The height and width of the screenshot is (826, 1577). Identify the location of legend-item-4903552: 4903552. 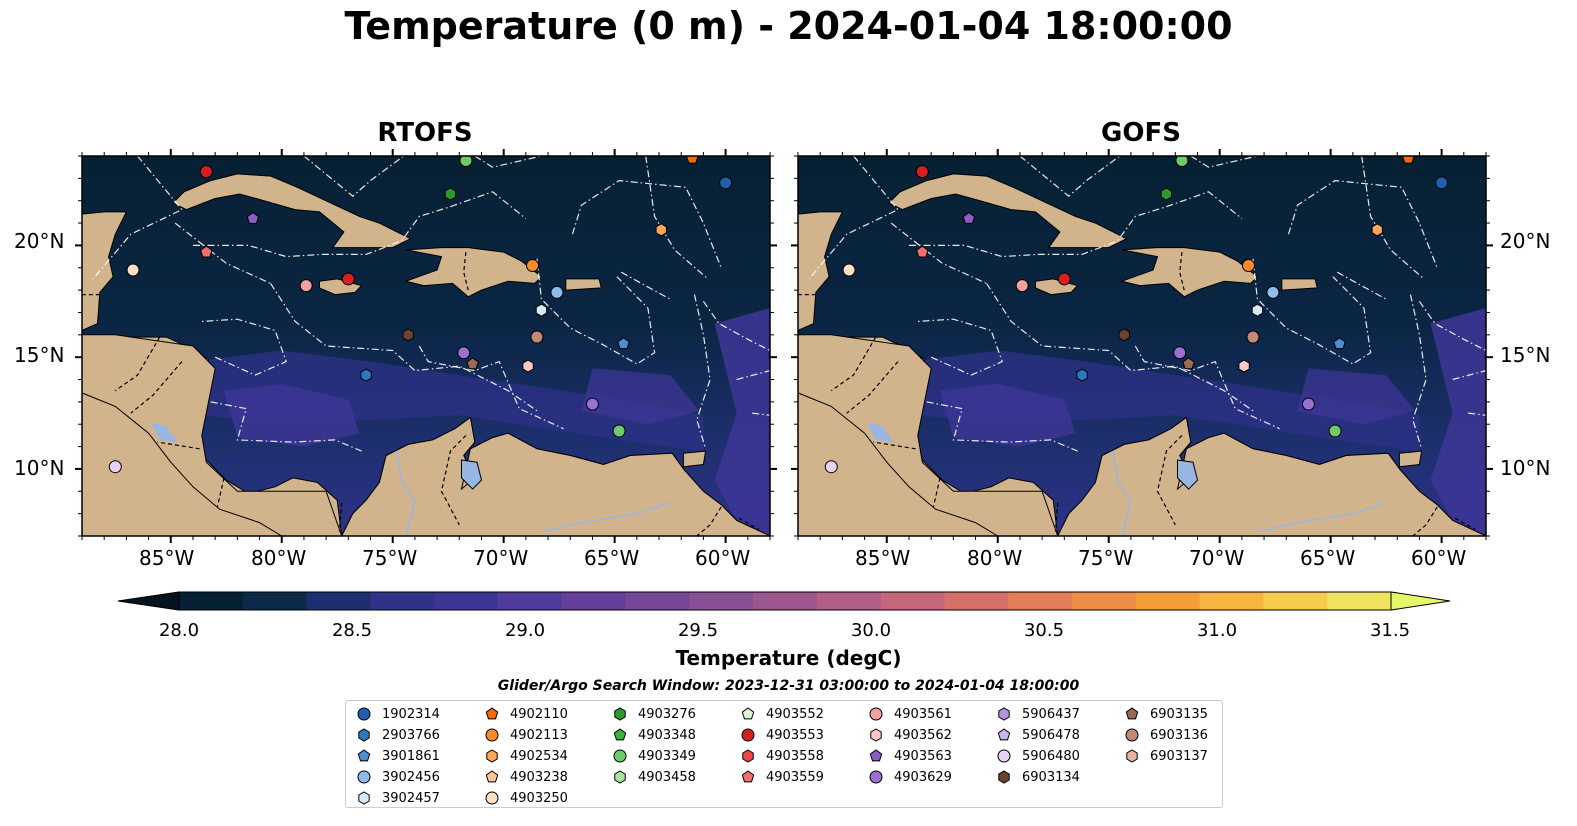
(782, 714).